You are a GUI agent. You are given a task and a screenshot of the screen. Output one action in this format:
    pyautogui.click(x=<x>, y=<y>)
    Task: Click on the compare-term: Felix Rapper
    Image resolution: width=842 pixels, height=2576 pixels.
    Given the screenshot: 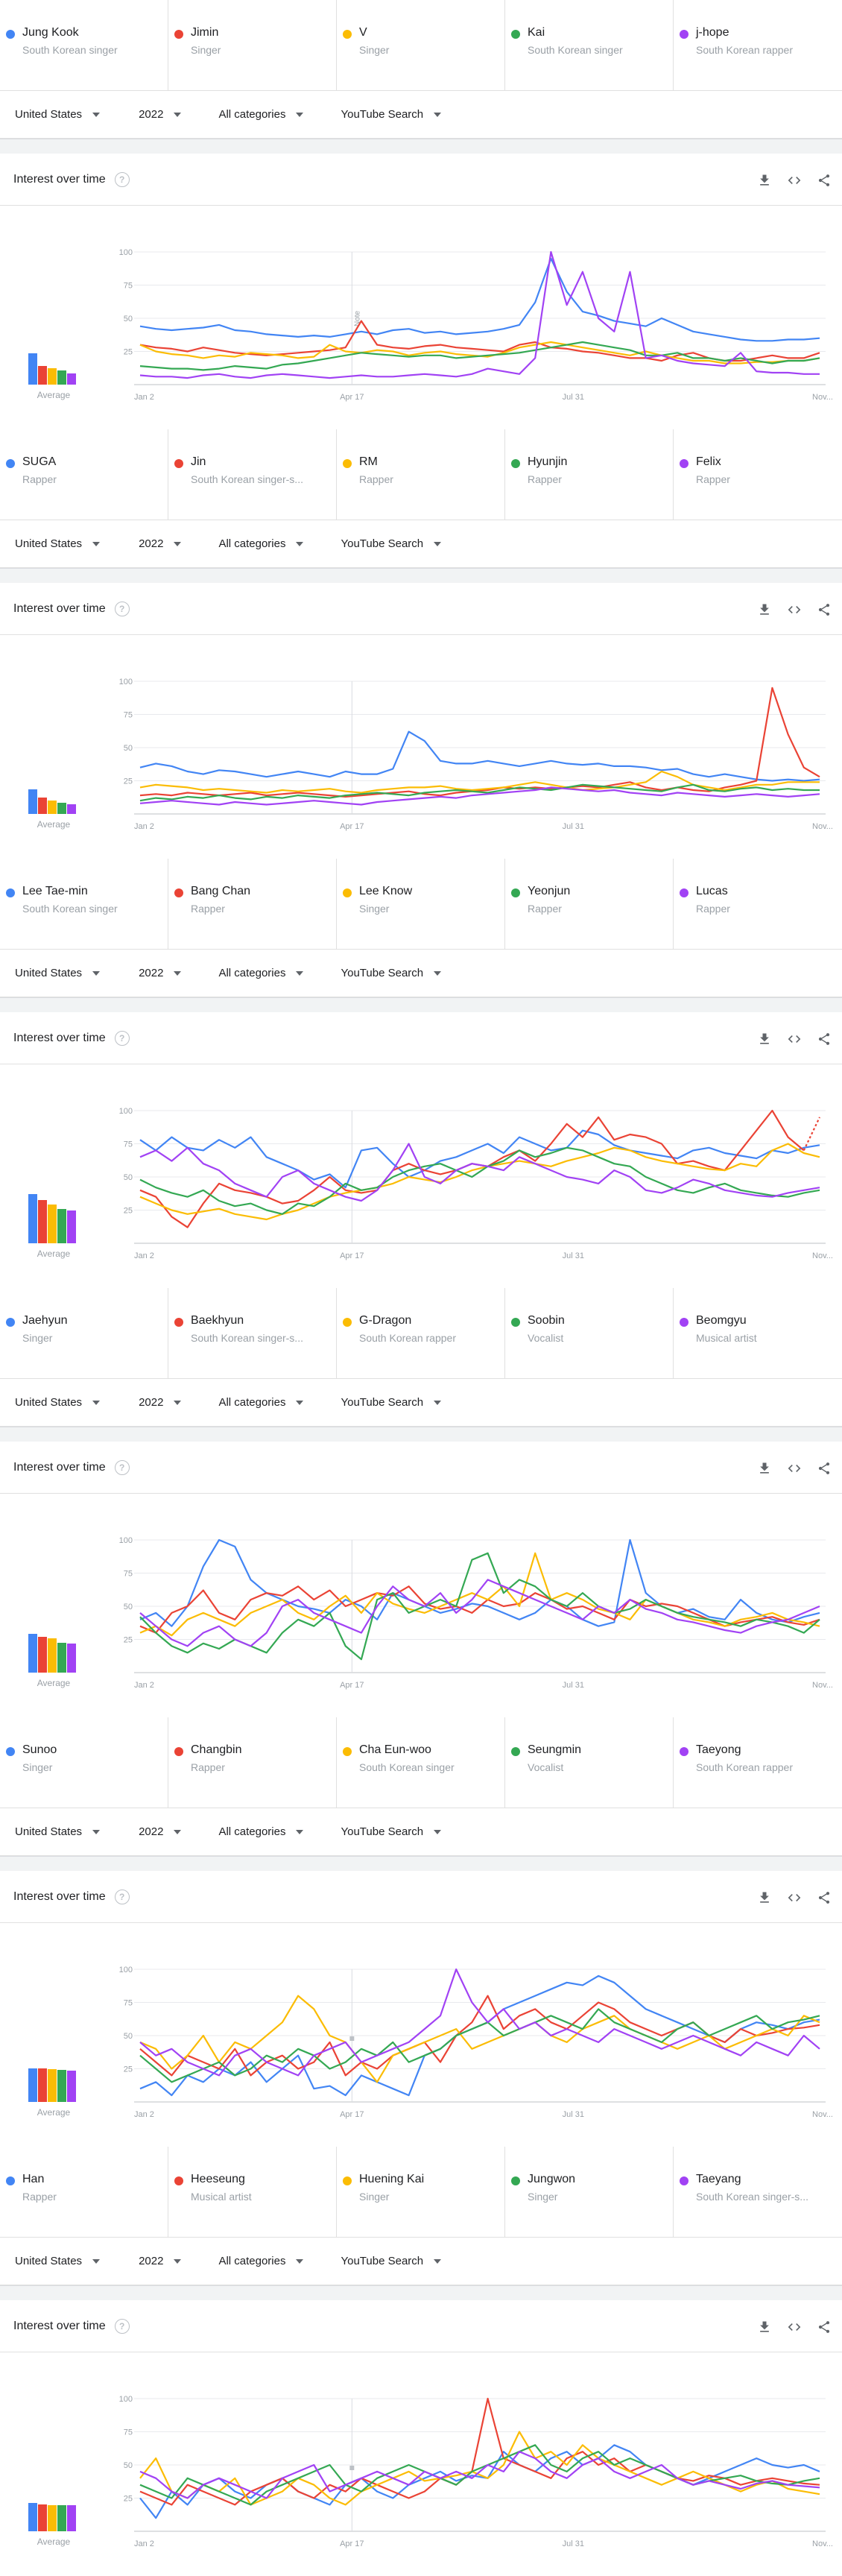 What is the action you would take?
    pyautogui.click(x=758, y=474)
    